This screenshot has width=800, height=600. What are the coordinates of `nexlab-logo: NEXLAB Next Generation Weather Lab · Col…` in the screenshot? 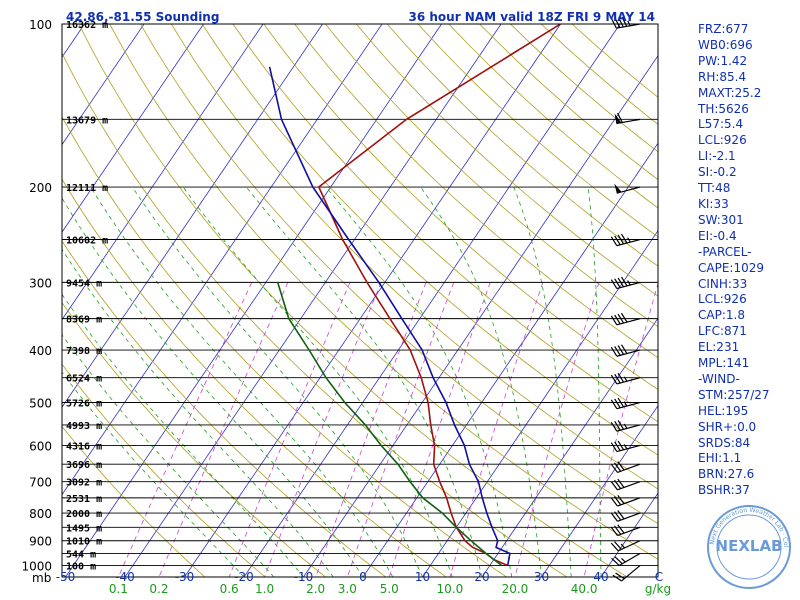 It's located at (748, 546).